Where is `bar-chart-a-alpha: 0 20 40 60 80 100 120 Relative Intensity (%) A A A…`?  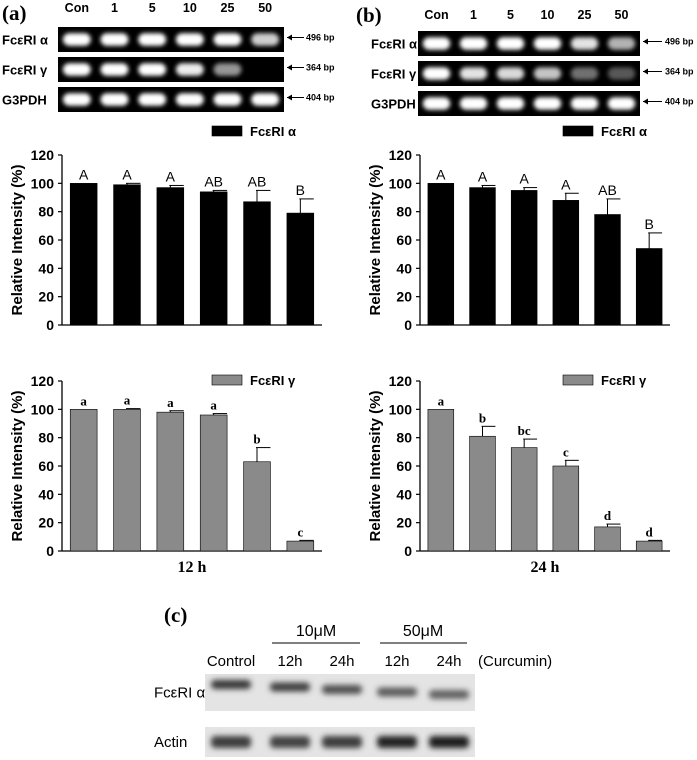
bar-chart-a-alpha: 0 20 40 60 80 100 120 Relative Intensity (%) A A A… is located at coordinates (165, 228).